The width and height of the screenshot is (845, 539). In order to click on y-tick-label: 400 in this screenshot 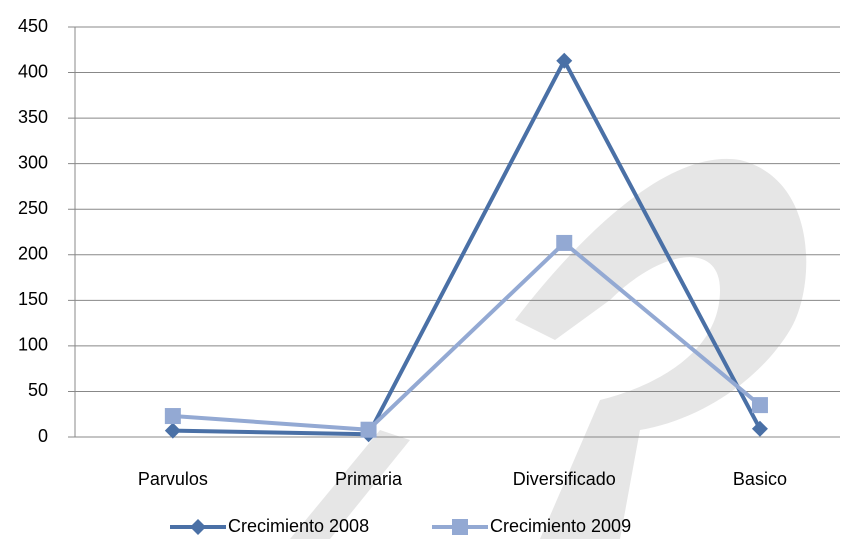, I will do `click(33, 71)`.